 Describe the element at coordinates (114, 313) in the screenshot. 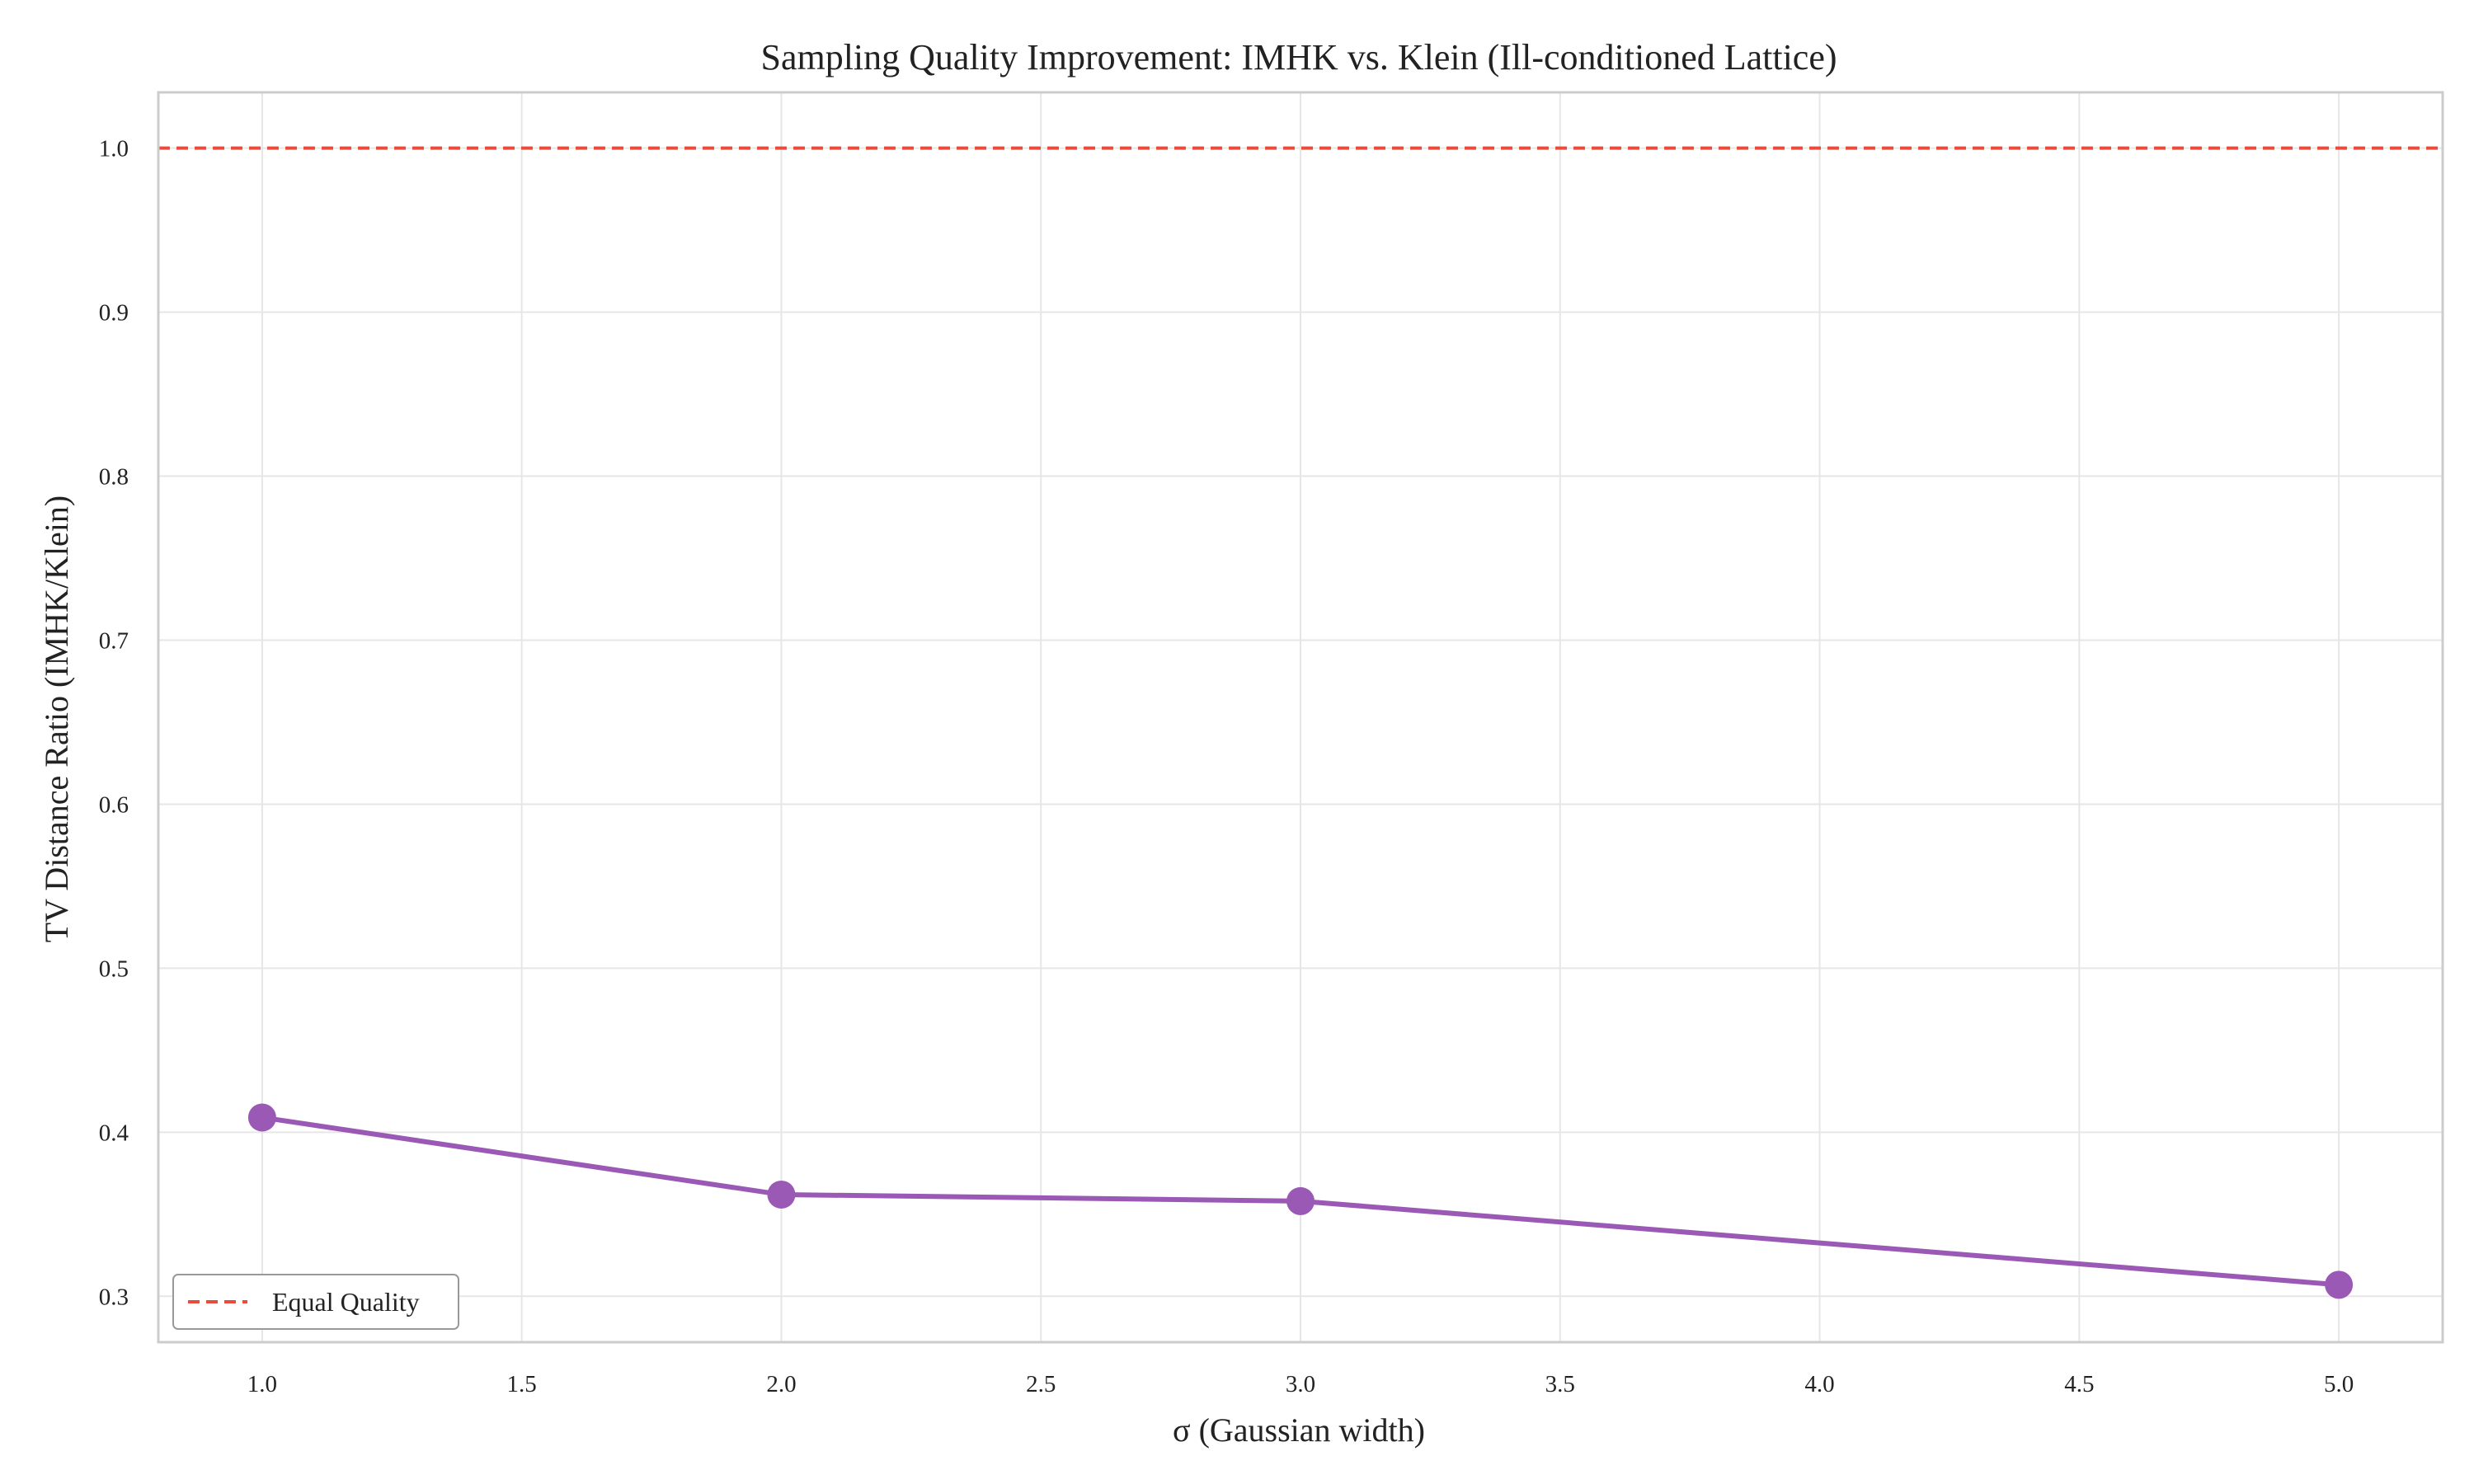

I see `y-tick-label: 0.9` at that location.